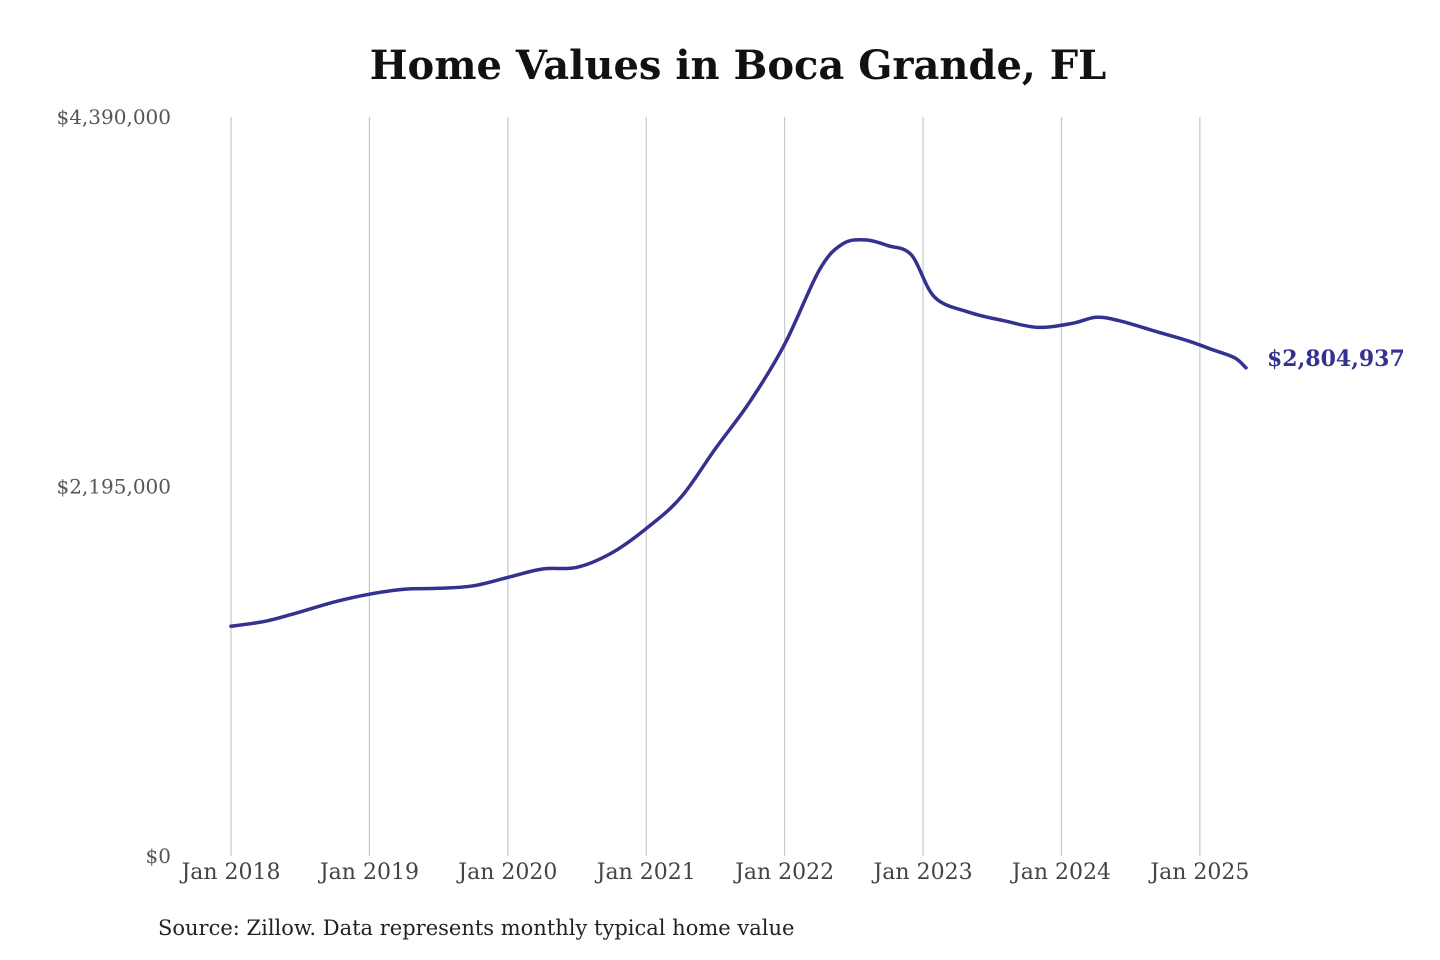 Image resolution: width=1440 pixels, height=960 pixels. Describe the element at coordinates (1060, 872) in the screenshot. I see `x-tick-label: Jan 2024` at that location.